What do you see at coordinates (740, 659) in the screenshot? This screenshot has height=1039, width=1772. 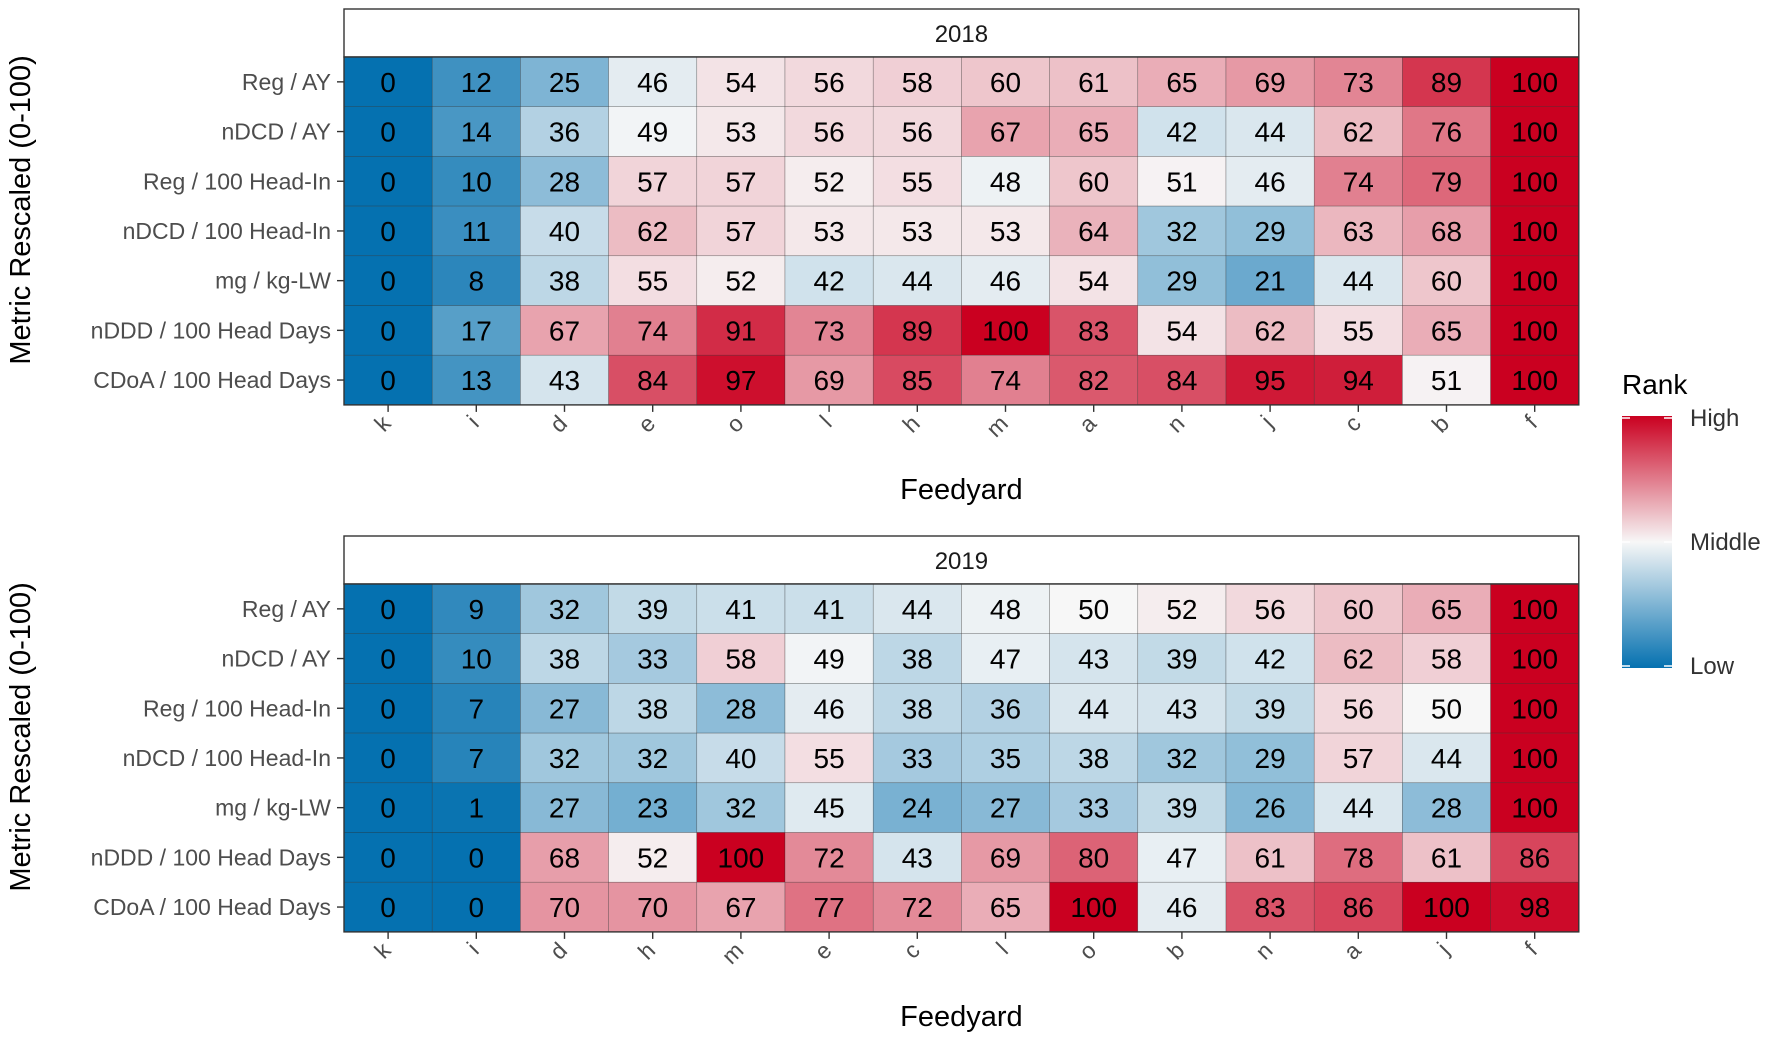 I see `tile-value-label: 58` at bounding box center [740, 659].